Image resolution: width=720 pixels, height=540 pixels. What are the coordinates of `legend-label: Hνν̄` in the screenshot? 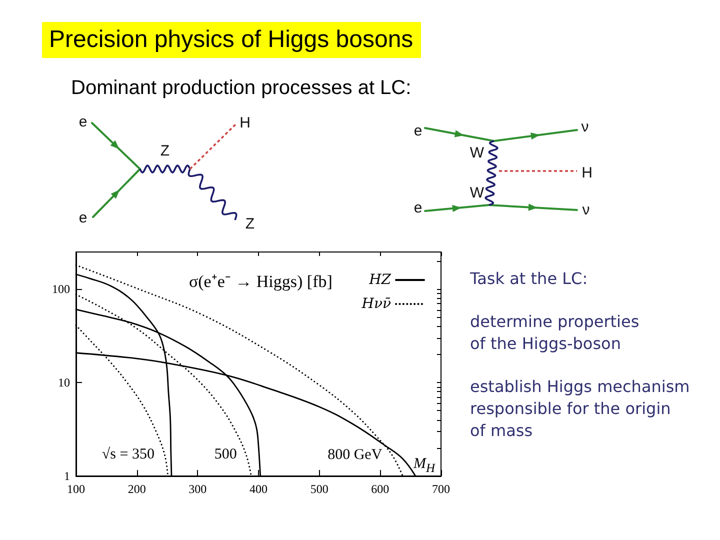 It's located at (376, 304).